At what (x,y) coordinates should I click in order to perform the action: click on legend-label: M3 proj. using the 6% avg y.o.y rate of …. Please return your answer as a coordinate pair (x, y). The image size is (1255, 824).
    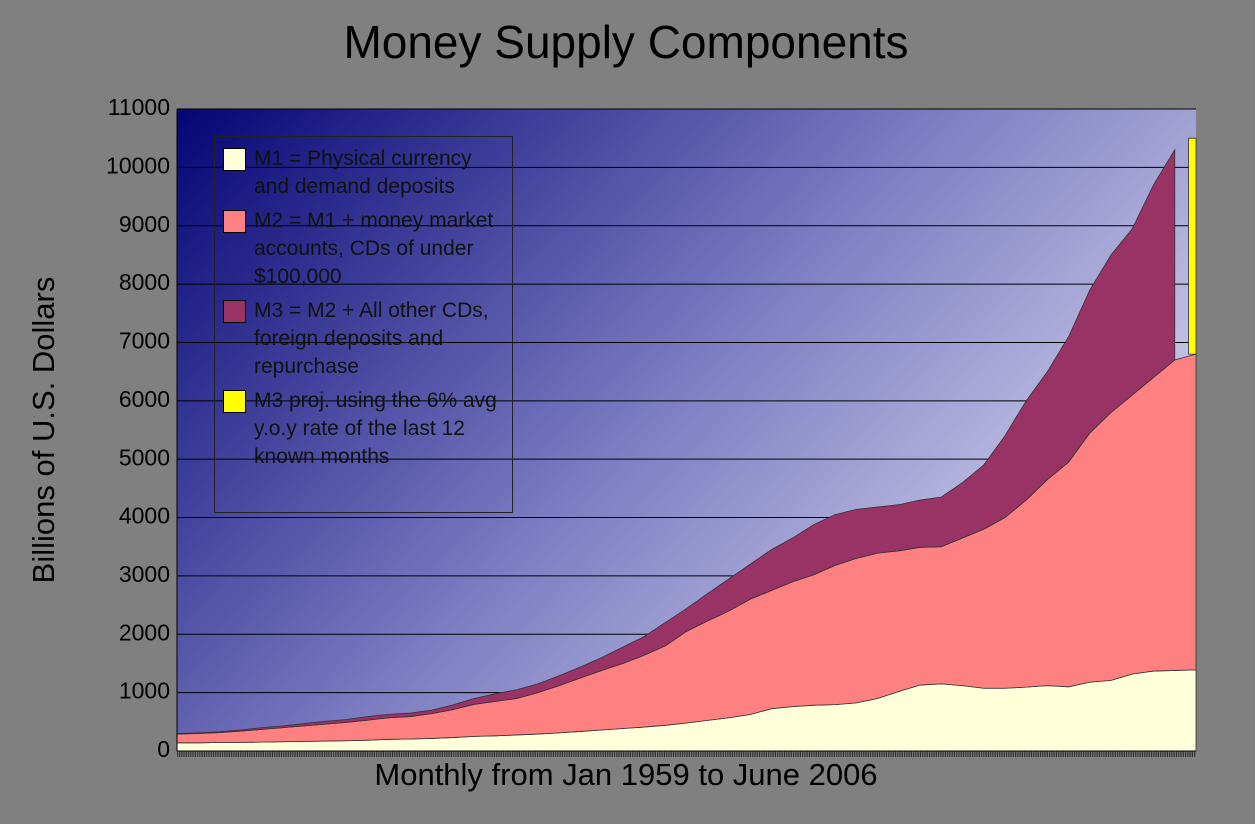
    Looking at the image, I should click on (375, 428).